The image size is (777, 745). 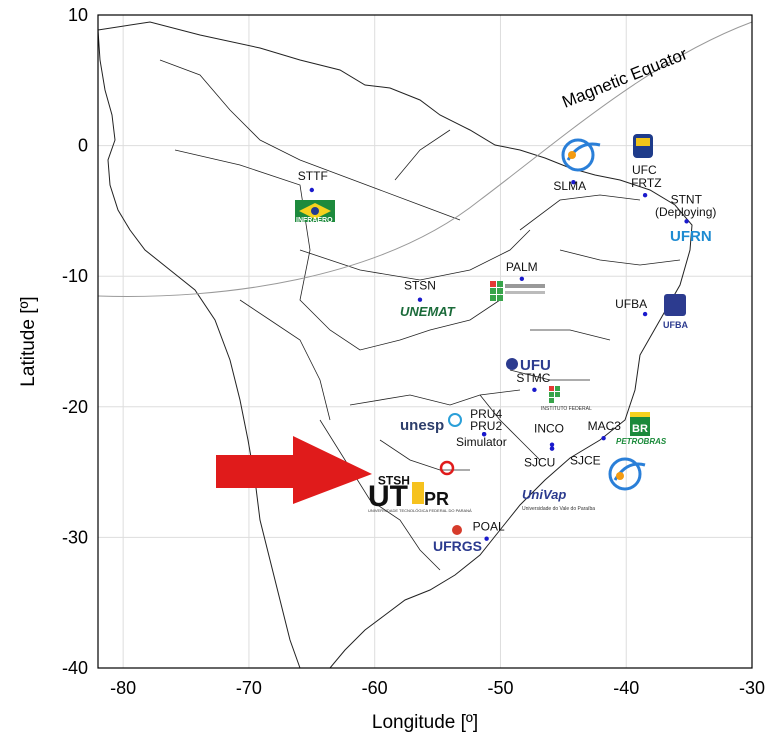 I want to click on univap-subtext: Universidade do Vale do Paraíba, so click(x=558, y=509).